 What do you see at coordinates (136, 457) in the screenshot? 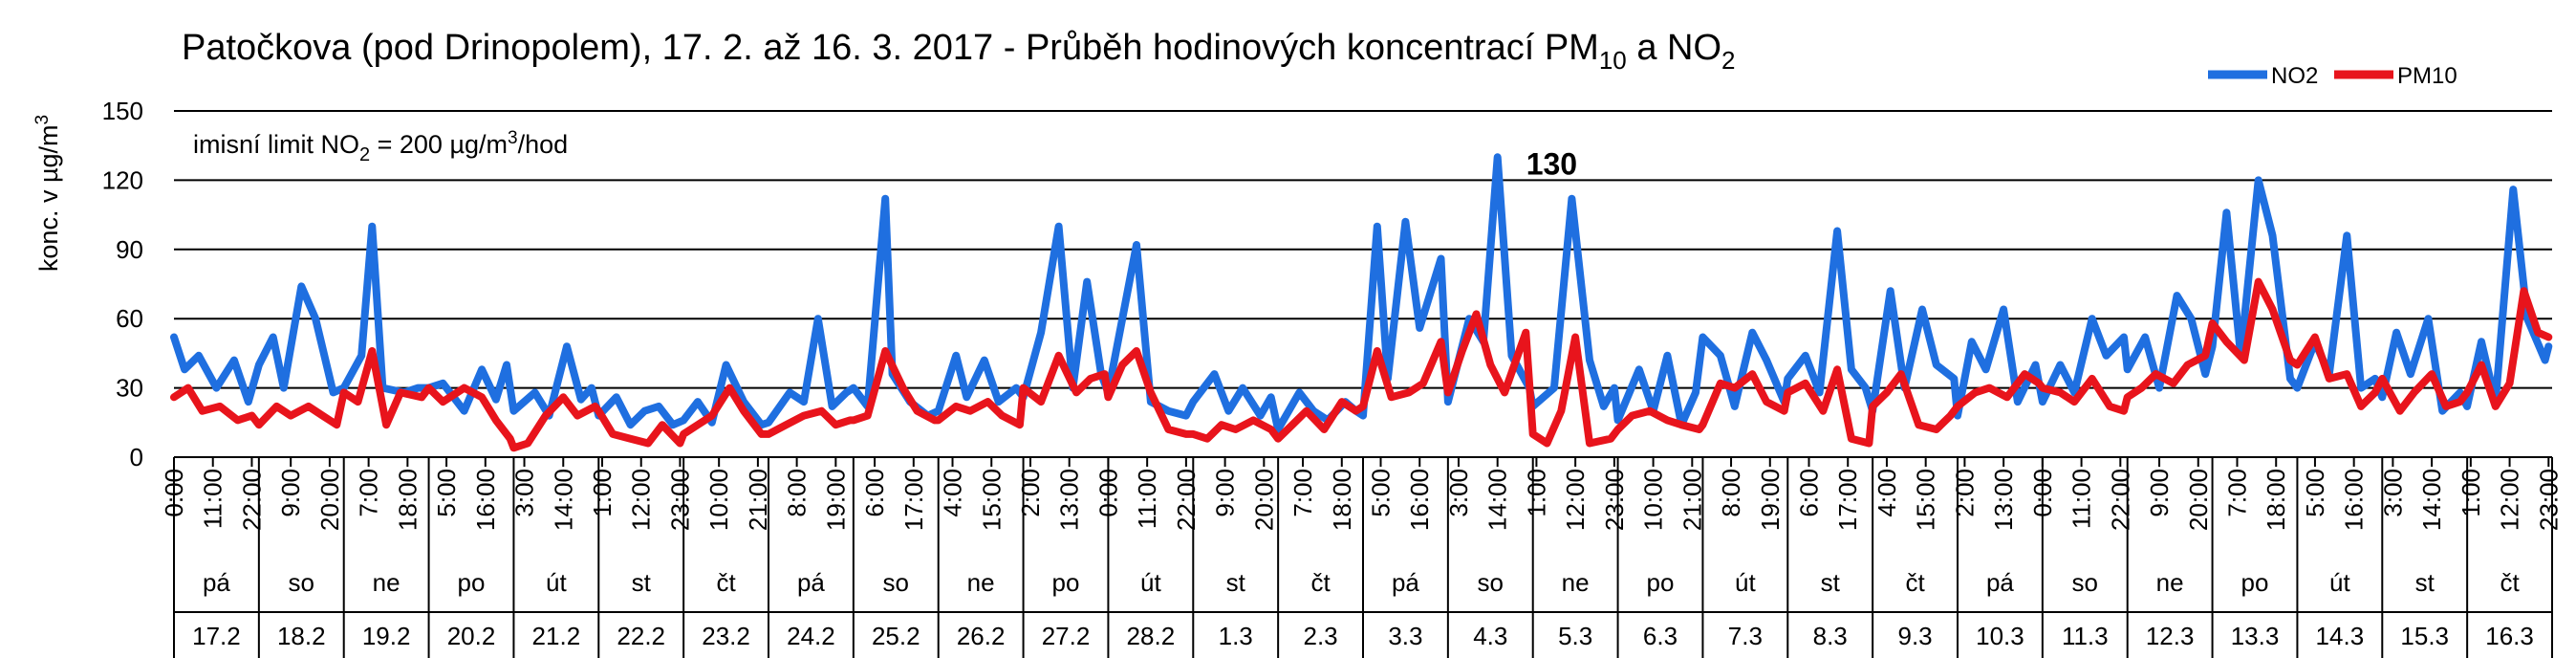
I see `y-tick-label: 0` at bounding box center [136, 457].